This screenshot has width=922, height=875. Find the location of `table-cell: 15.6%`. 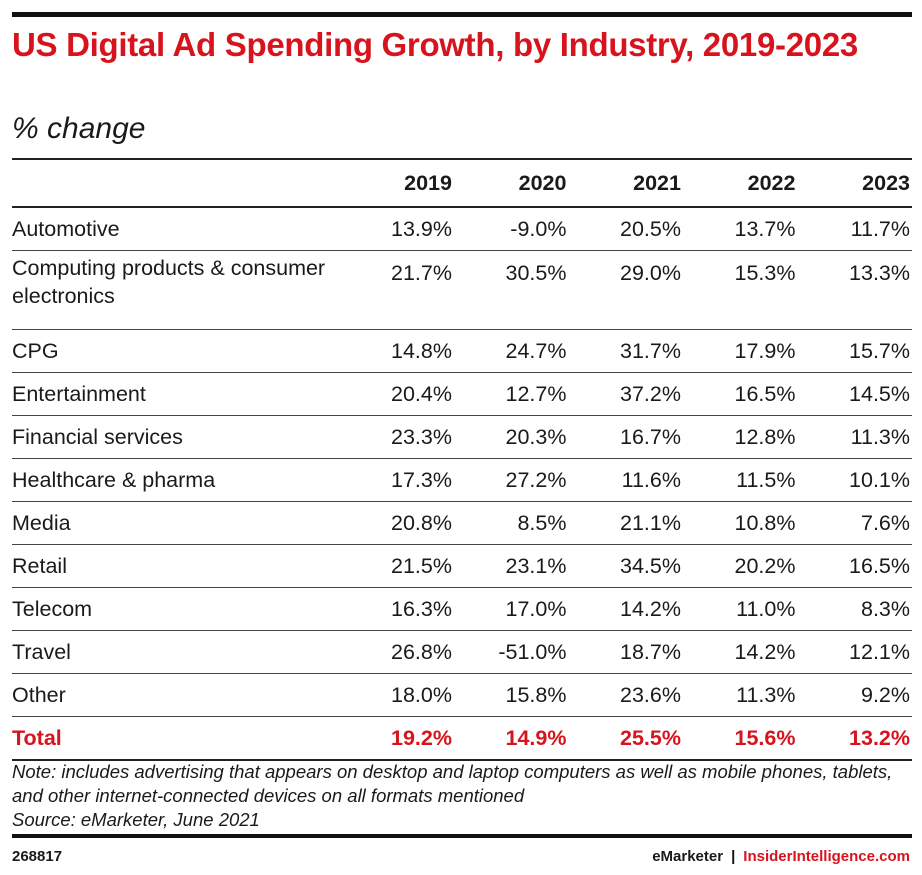

table-cell: 15.6% is located at coordinates (740, 738).